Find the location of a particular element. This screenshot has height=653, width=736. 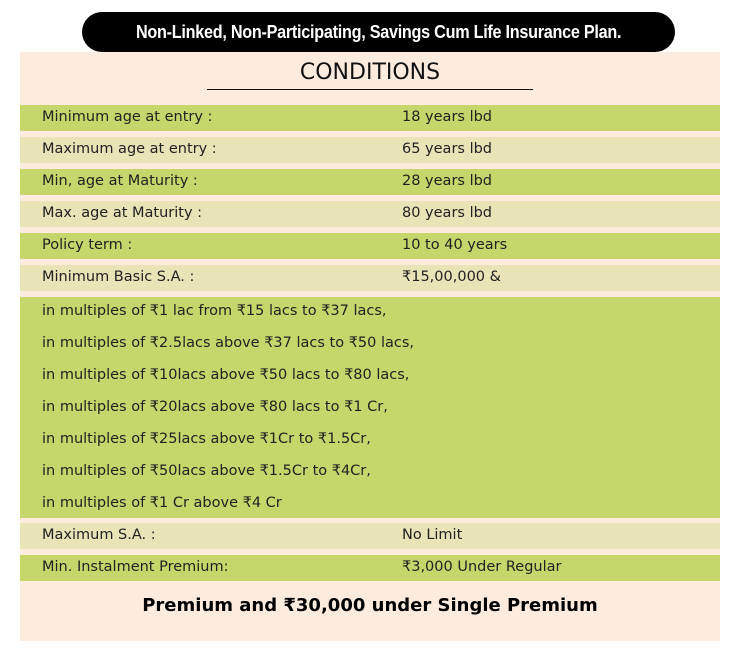

condition-row: Max. age at Maturity : 80 years lbd is located at coordinates (370, 214).